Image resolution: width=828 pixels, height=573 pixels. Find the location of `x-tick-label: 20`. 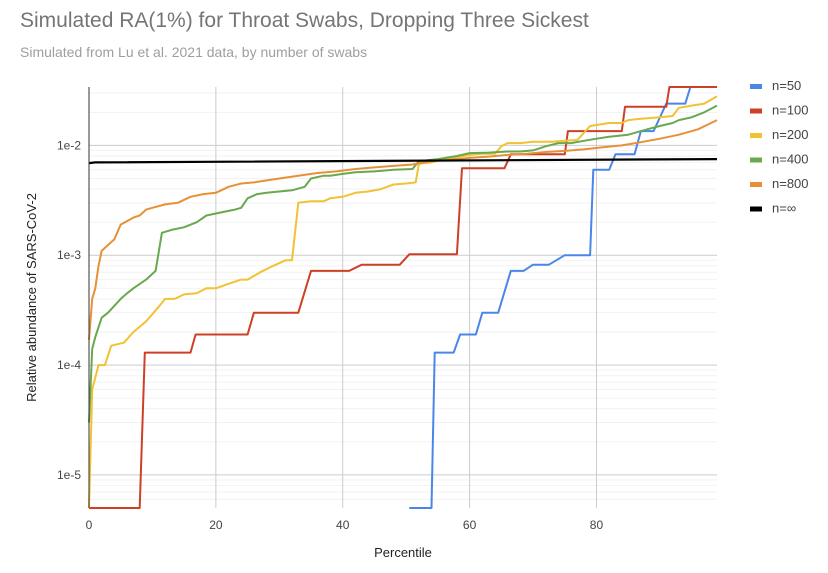

x-tick-label: 20 is located at coordinates (216, 525).